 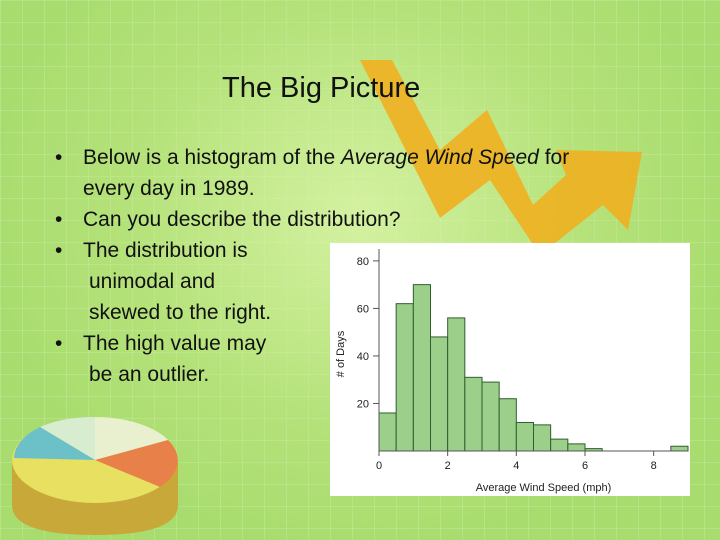 What do you see at coordinates (180, 312) in the screenshot?
I see `bullet-3-continuation-2: skewed to the right.` at bounding box center [180, 312].